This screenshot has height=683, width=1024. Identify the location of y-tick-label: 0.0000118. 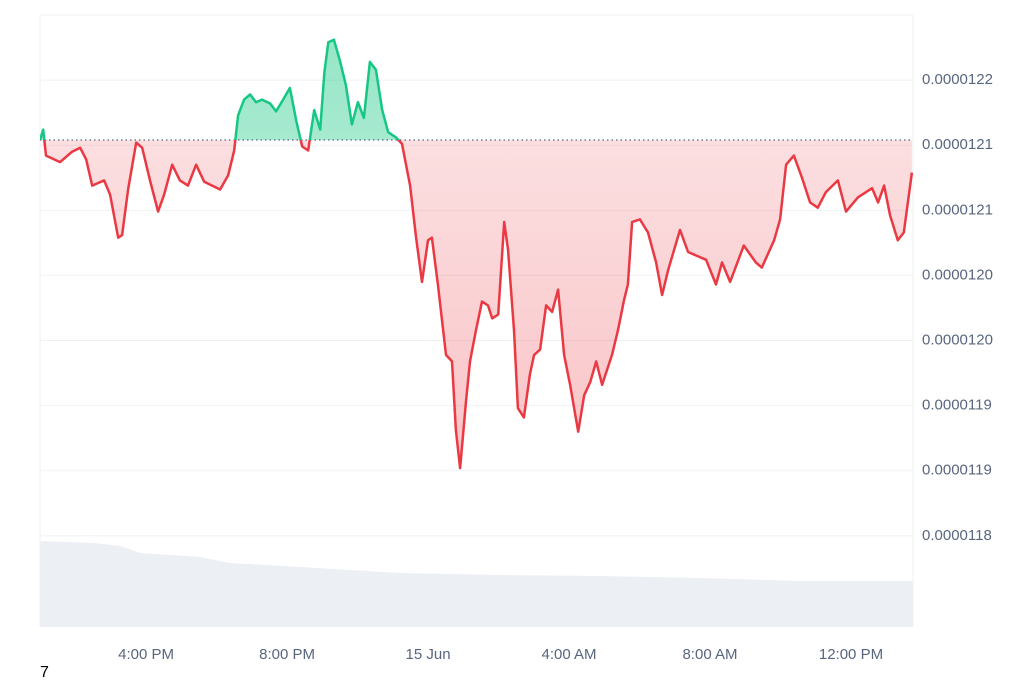
(957, 535).